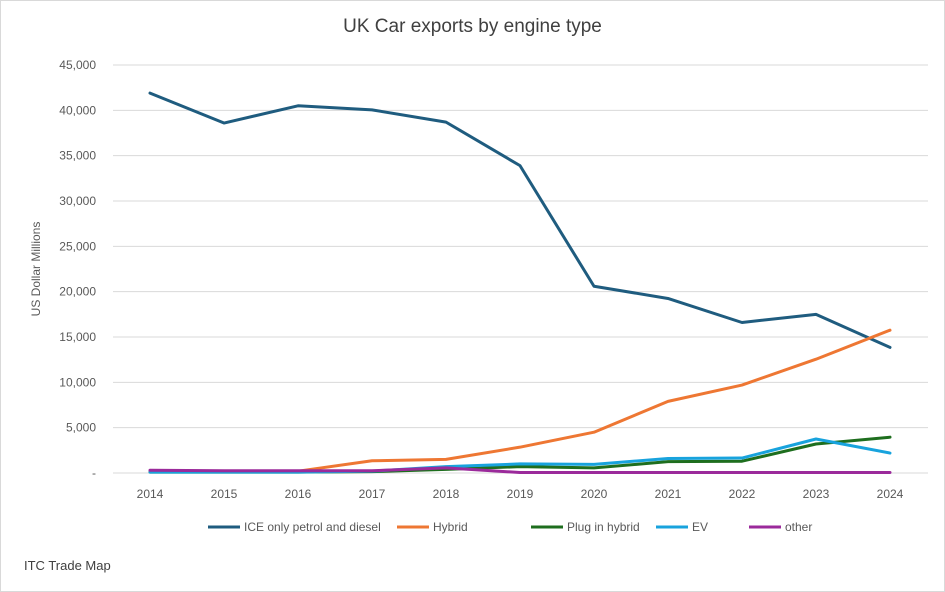 The image size is (945, 592). Describe the element at coordinates (520, 454) in the screenshot. I see `series-line-plug-in-hybrid` at that location.